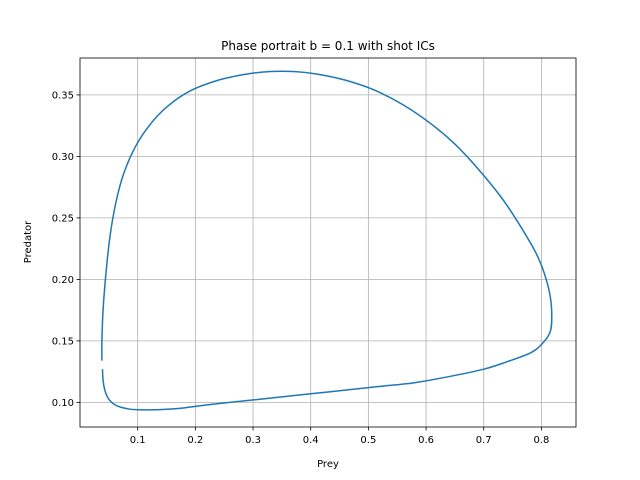  What do you see at coordinates (63, 157) in the screenshot?
I see `y-tick-label: 0.30` at bounding box center [63, 157].